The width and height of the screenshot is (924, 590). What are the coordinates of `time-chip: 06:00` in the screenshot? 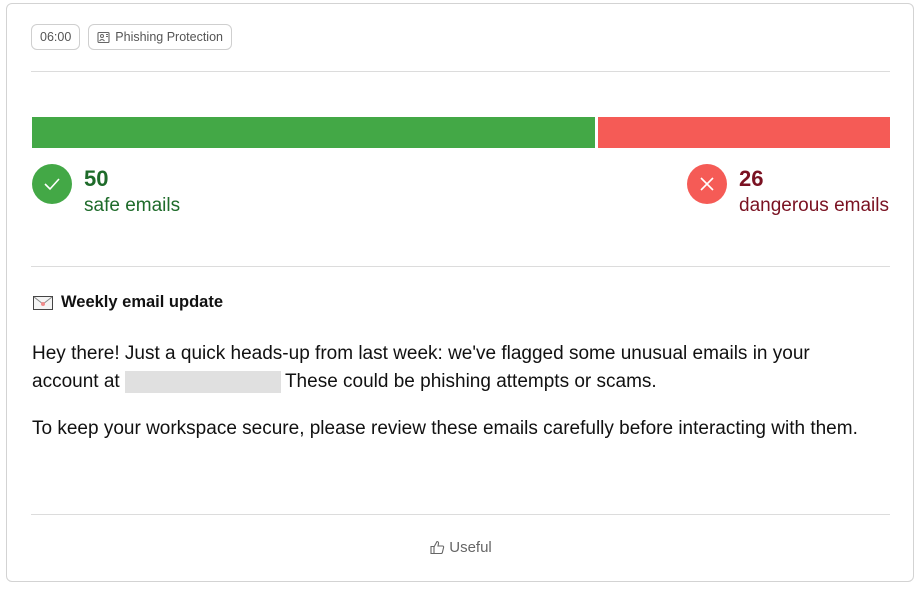 It's located at (56, 37).